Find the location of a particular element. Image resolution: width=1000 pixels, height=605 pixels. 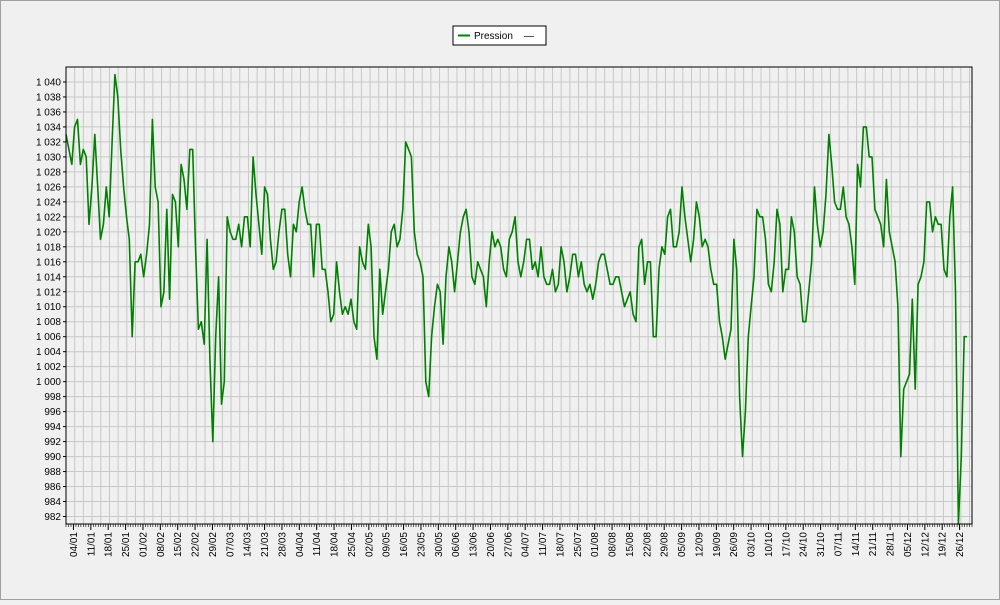

x-tick-label: 04/01 is located at coordinates (74, 544).